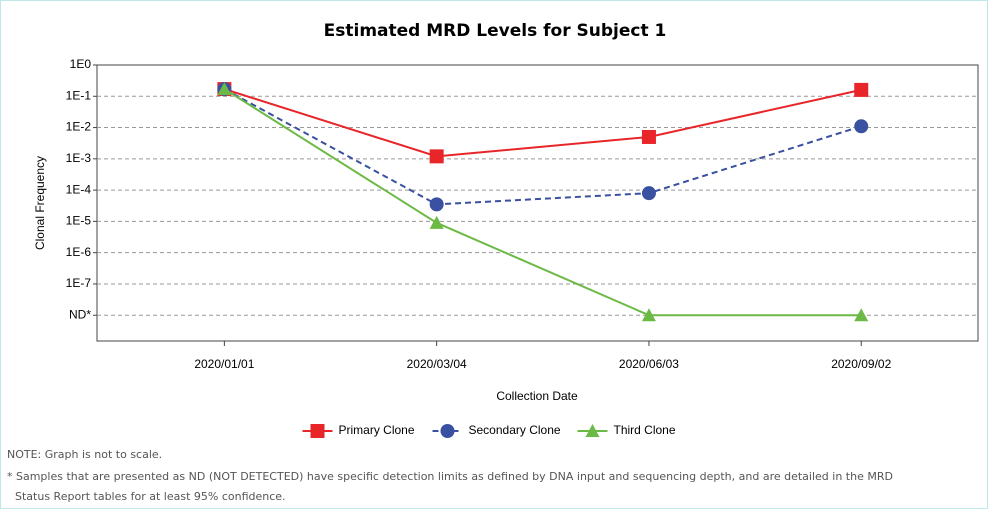  Describe the element at coordinates (645, 430) in the screenshot. I see `legend-label: Third Clone` at that location.